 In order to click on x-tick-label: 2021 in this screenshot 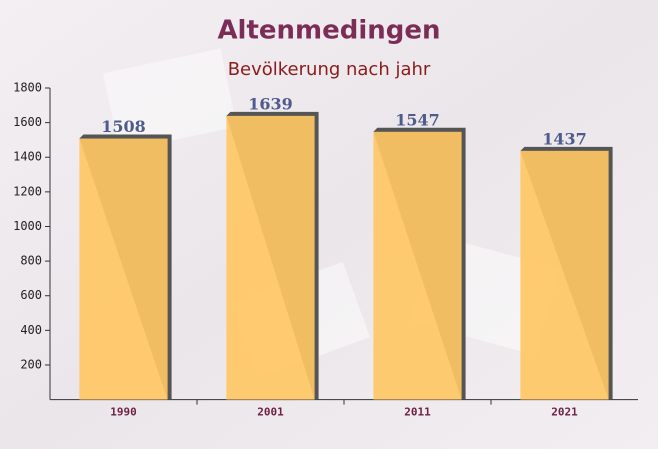, I will do `click(564, 412)`.